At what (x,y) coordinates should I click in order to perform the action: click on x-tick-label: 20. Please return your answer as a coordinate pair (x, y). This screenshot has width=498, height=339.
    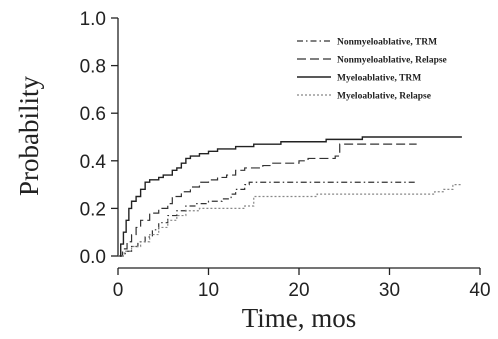
    Looking at the image, I should click on (298, 290).